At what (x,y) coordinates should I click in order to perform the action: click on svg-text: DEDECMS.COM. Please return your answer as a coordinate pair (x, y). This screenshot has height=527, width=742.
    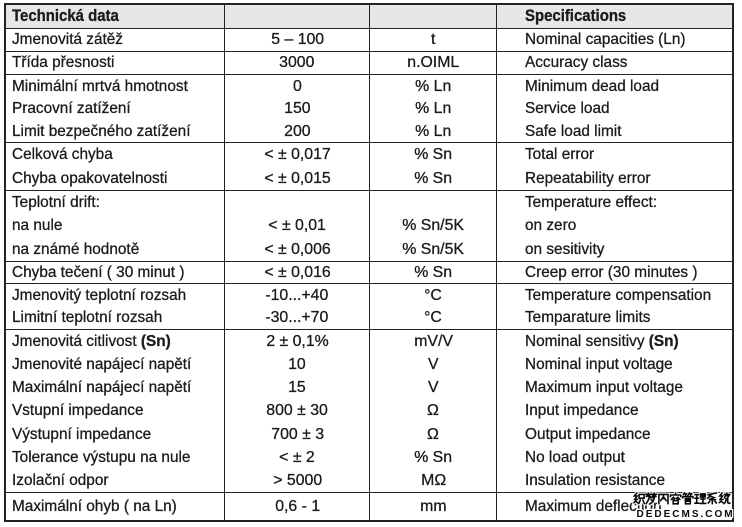
    Looking at the image, I should click on (686, 514).